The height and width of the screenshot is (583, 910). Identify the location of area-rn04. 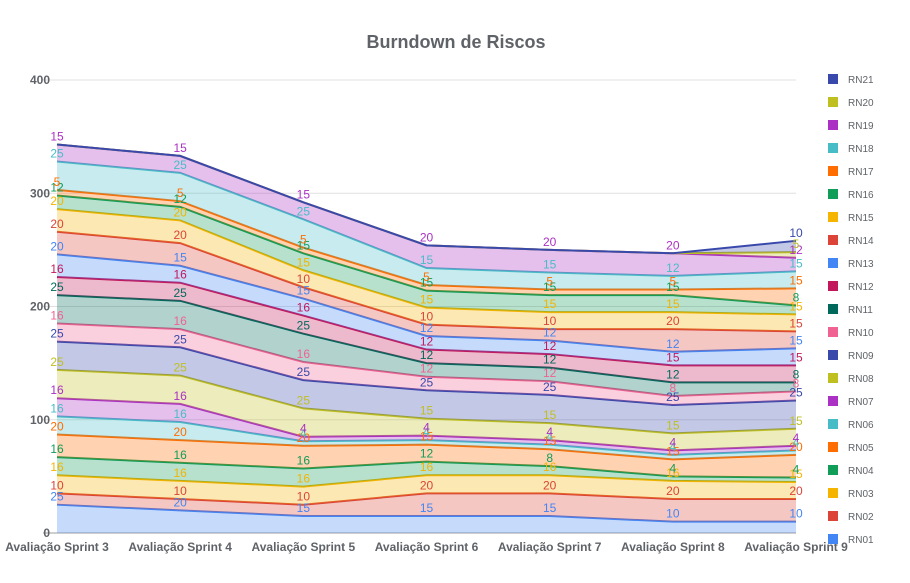
(426, 472).